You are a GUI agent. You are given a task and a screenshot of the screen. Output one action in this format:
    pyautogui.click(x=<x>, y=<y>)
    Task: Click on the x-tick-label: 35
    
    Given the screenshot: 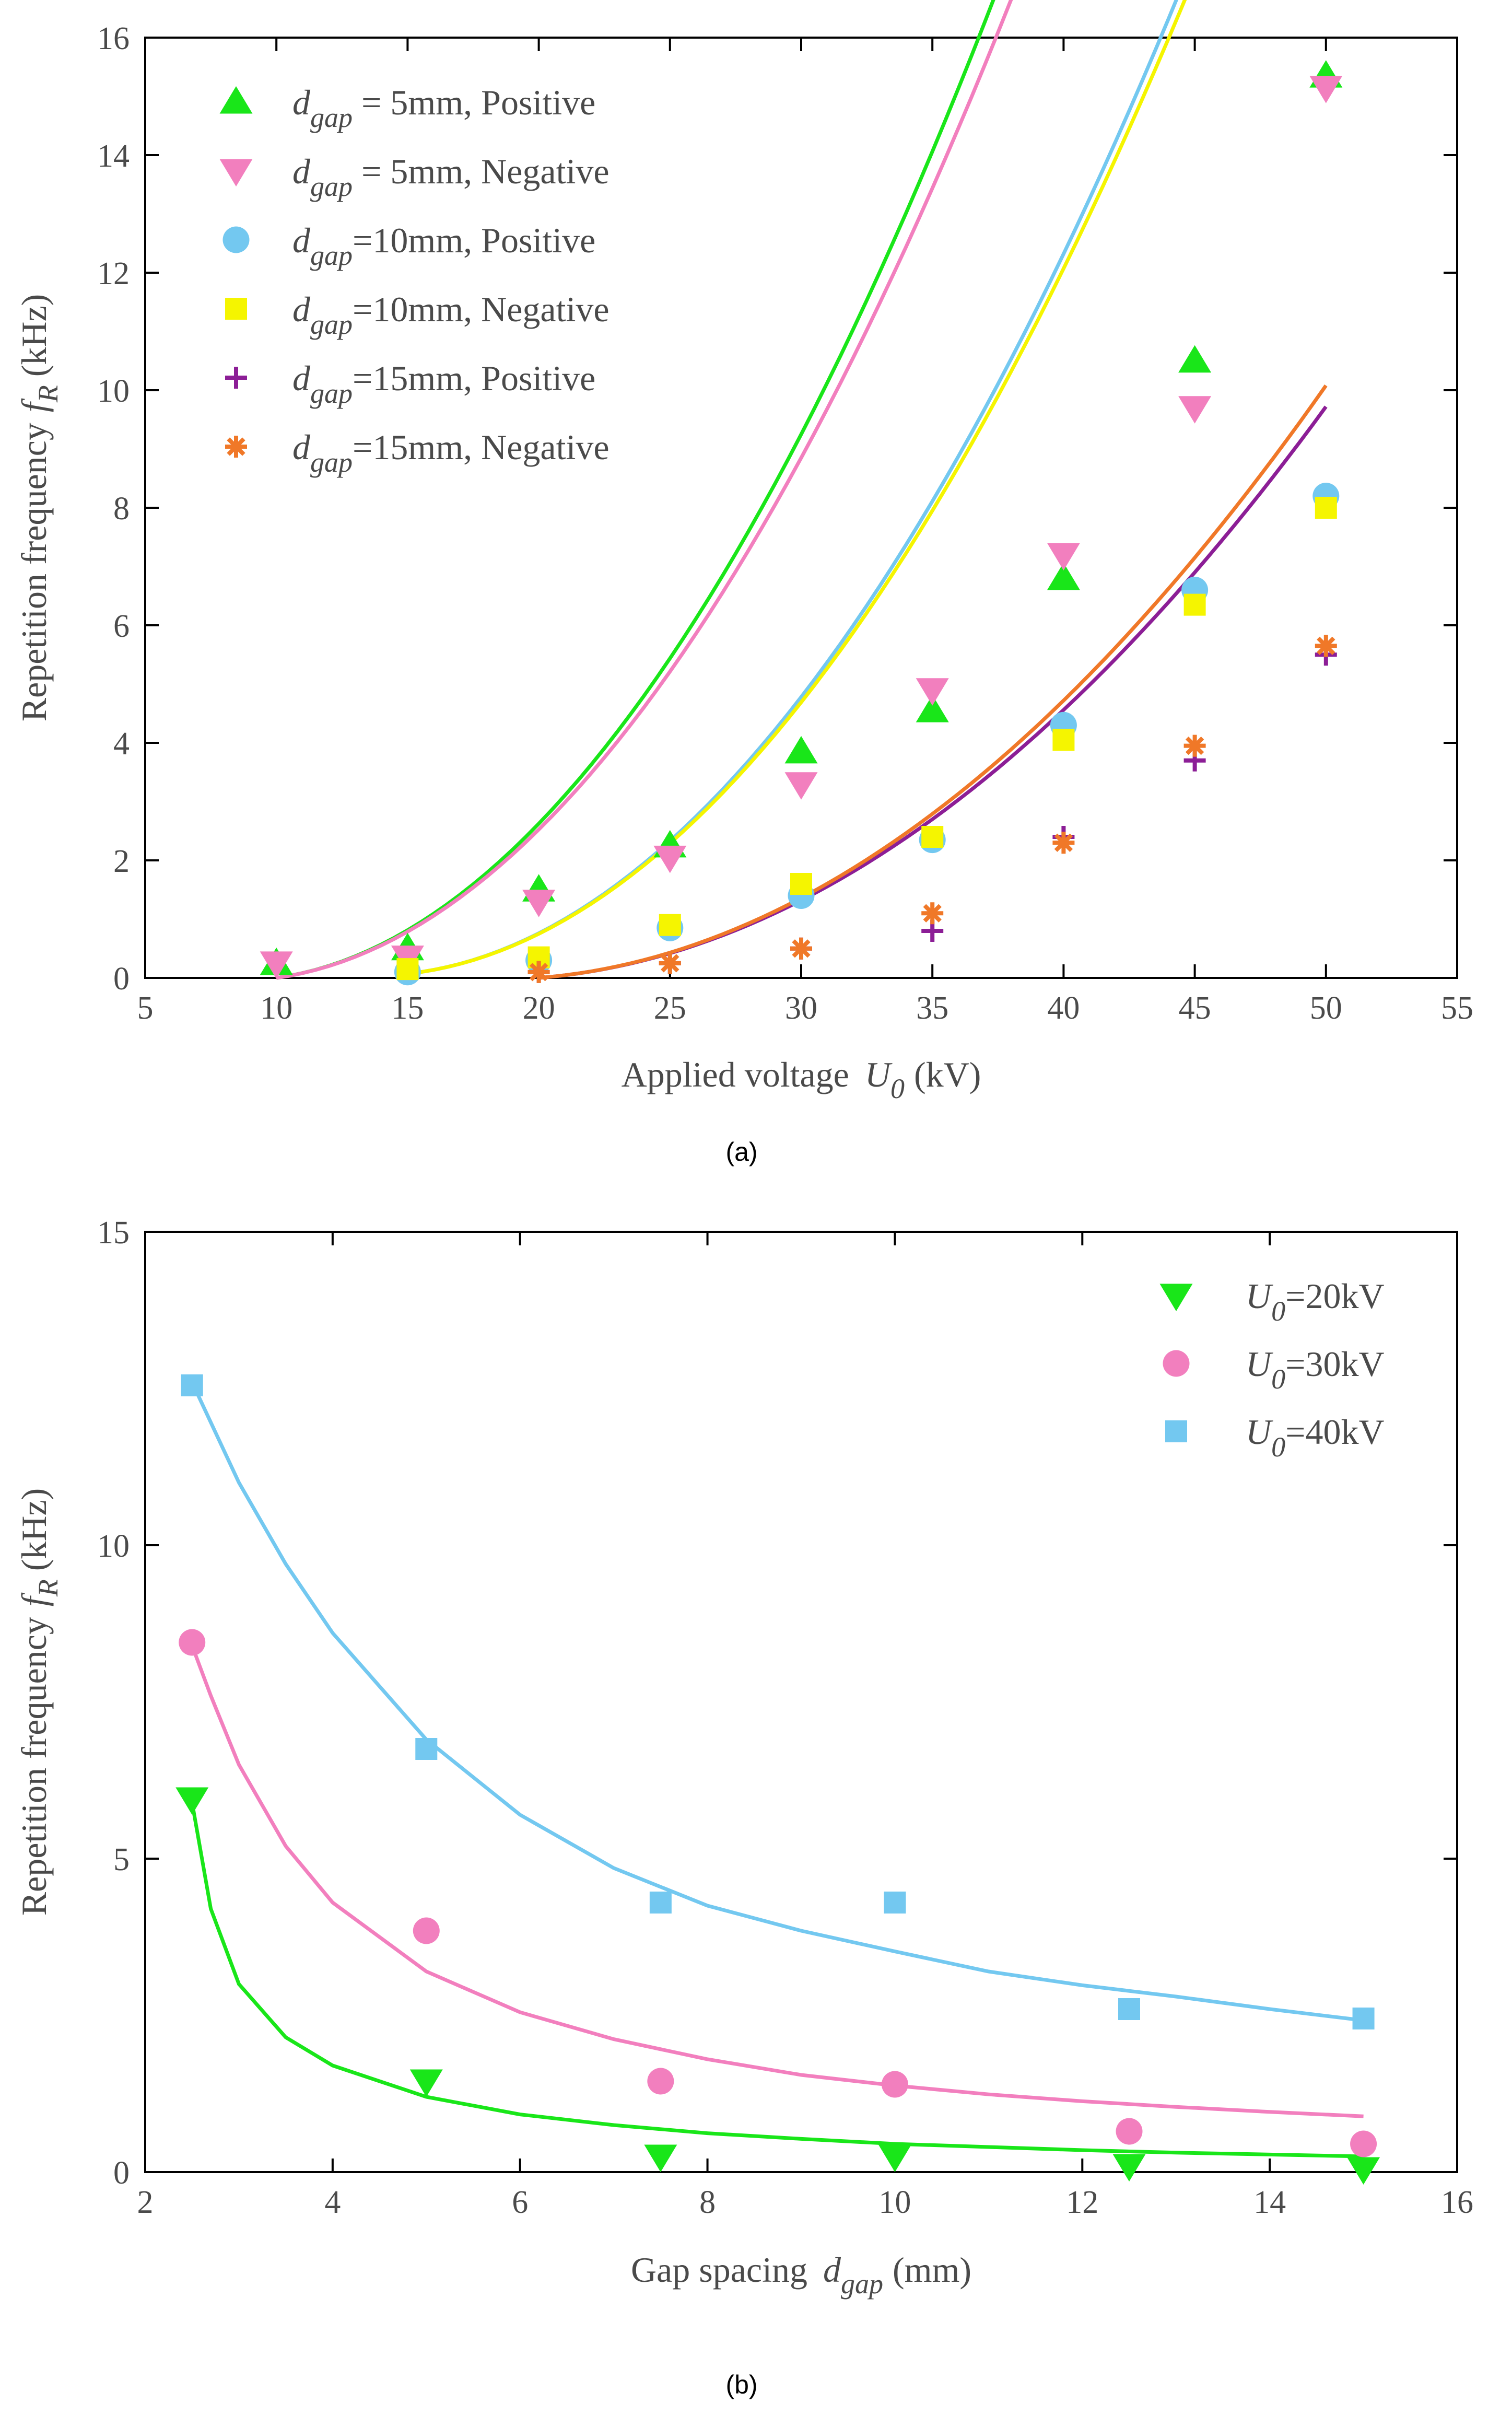 What is the action you would take?
    pyautogui.click(x=932, y=1008)
    